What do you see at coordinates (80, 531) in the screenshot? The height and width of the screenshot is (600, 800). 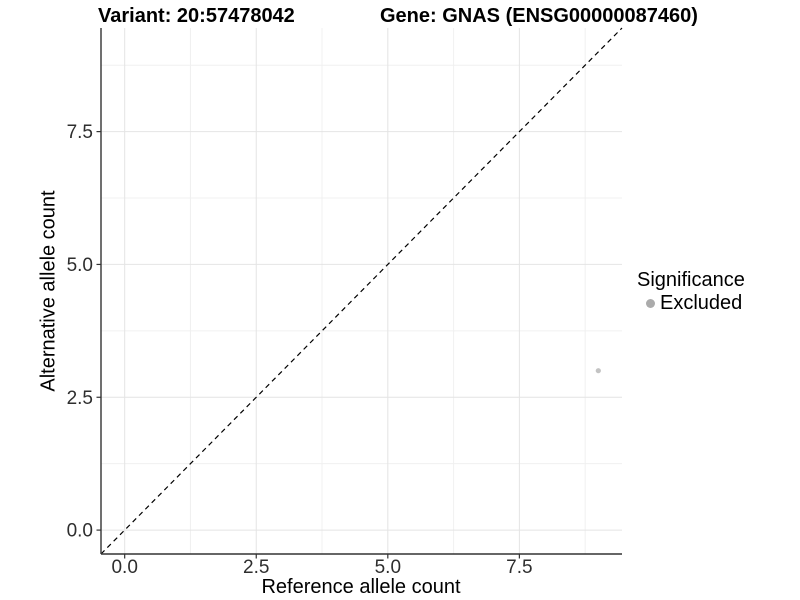 I see `y-tick-label: 0.0` at bounding box center [80, 531].